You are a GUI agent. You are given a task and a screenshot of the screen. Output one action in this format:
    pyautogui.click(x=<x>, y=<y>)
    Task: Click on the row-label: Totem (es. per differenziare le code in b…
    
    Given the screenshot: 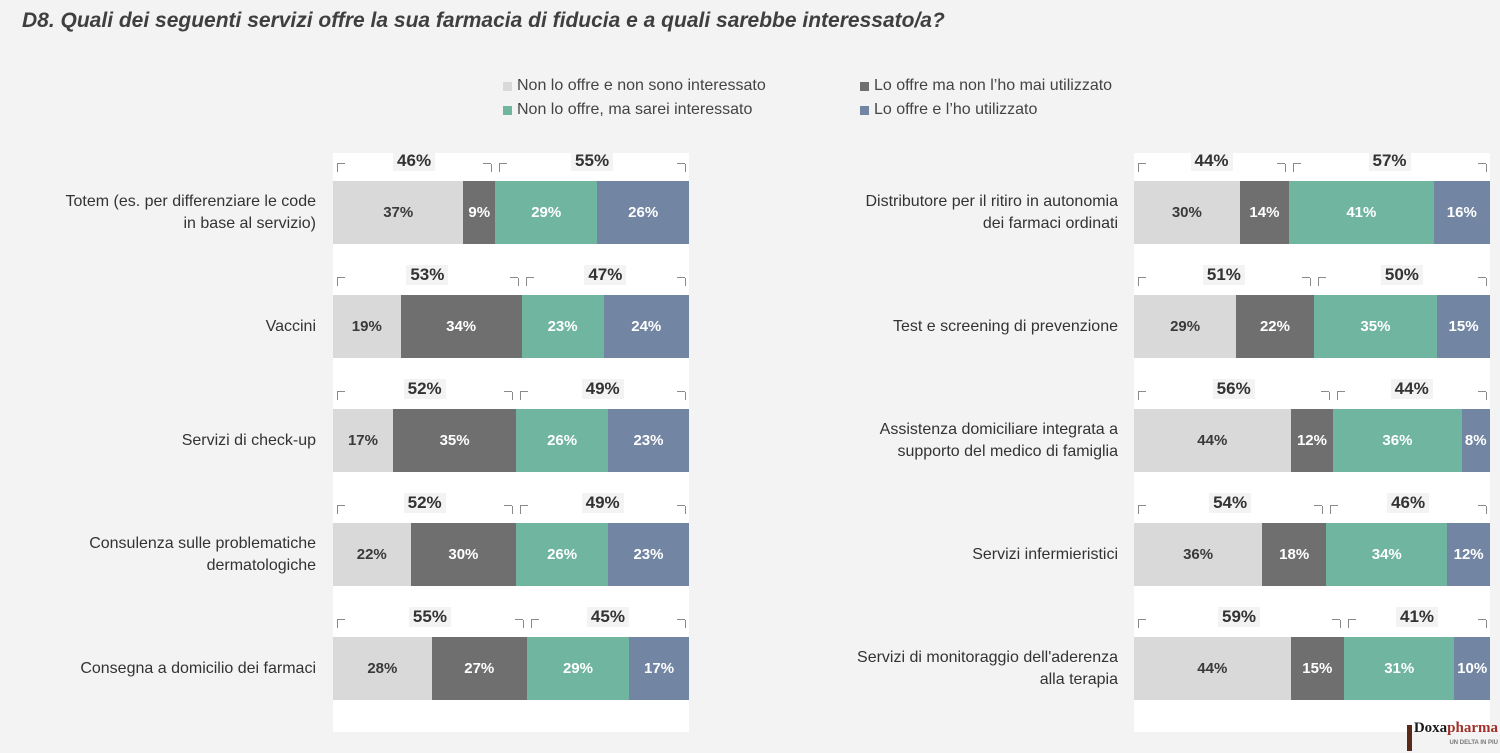 What is the action you would take?
    pyautogui.click(x=191, y=213)
    